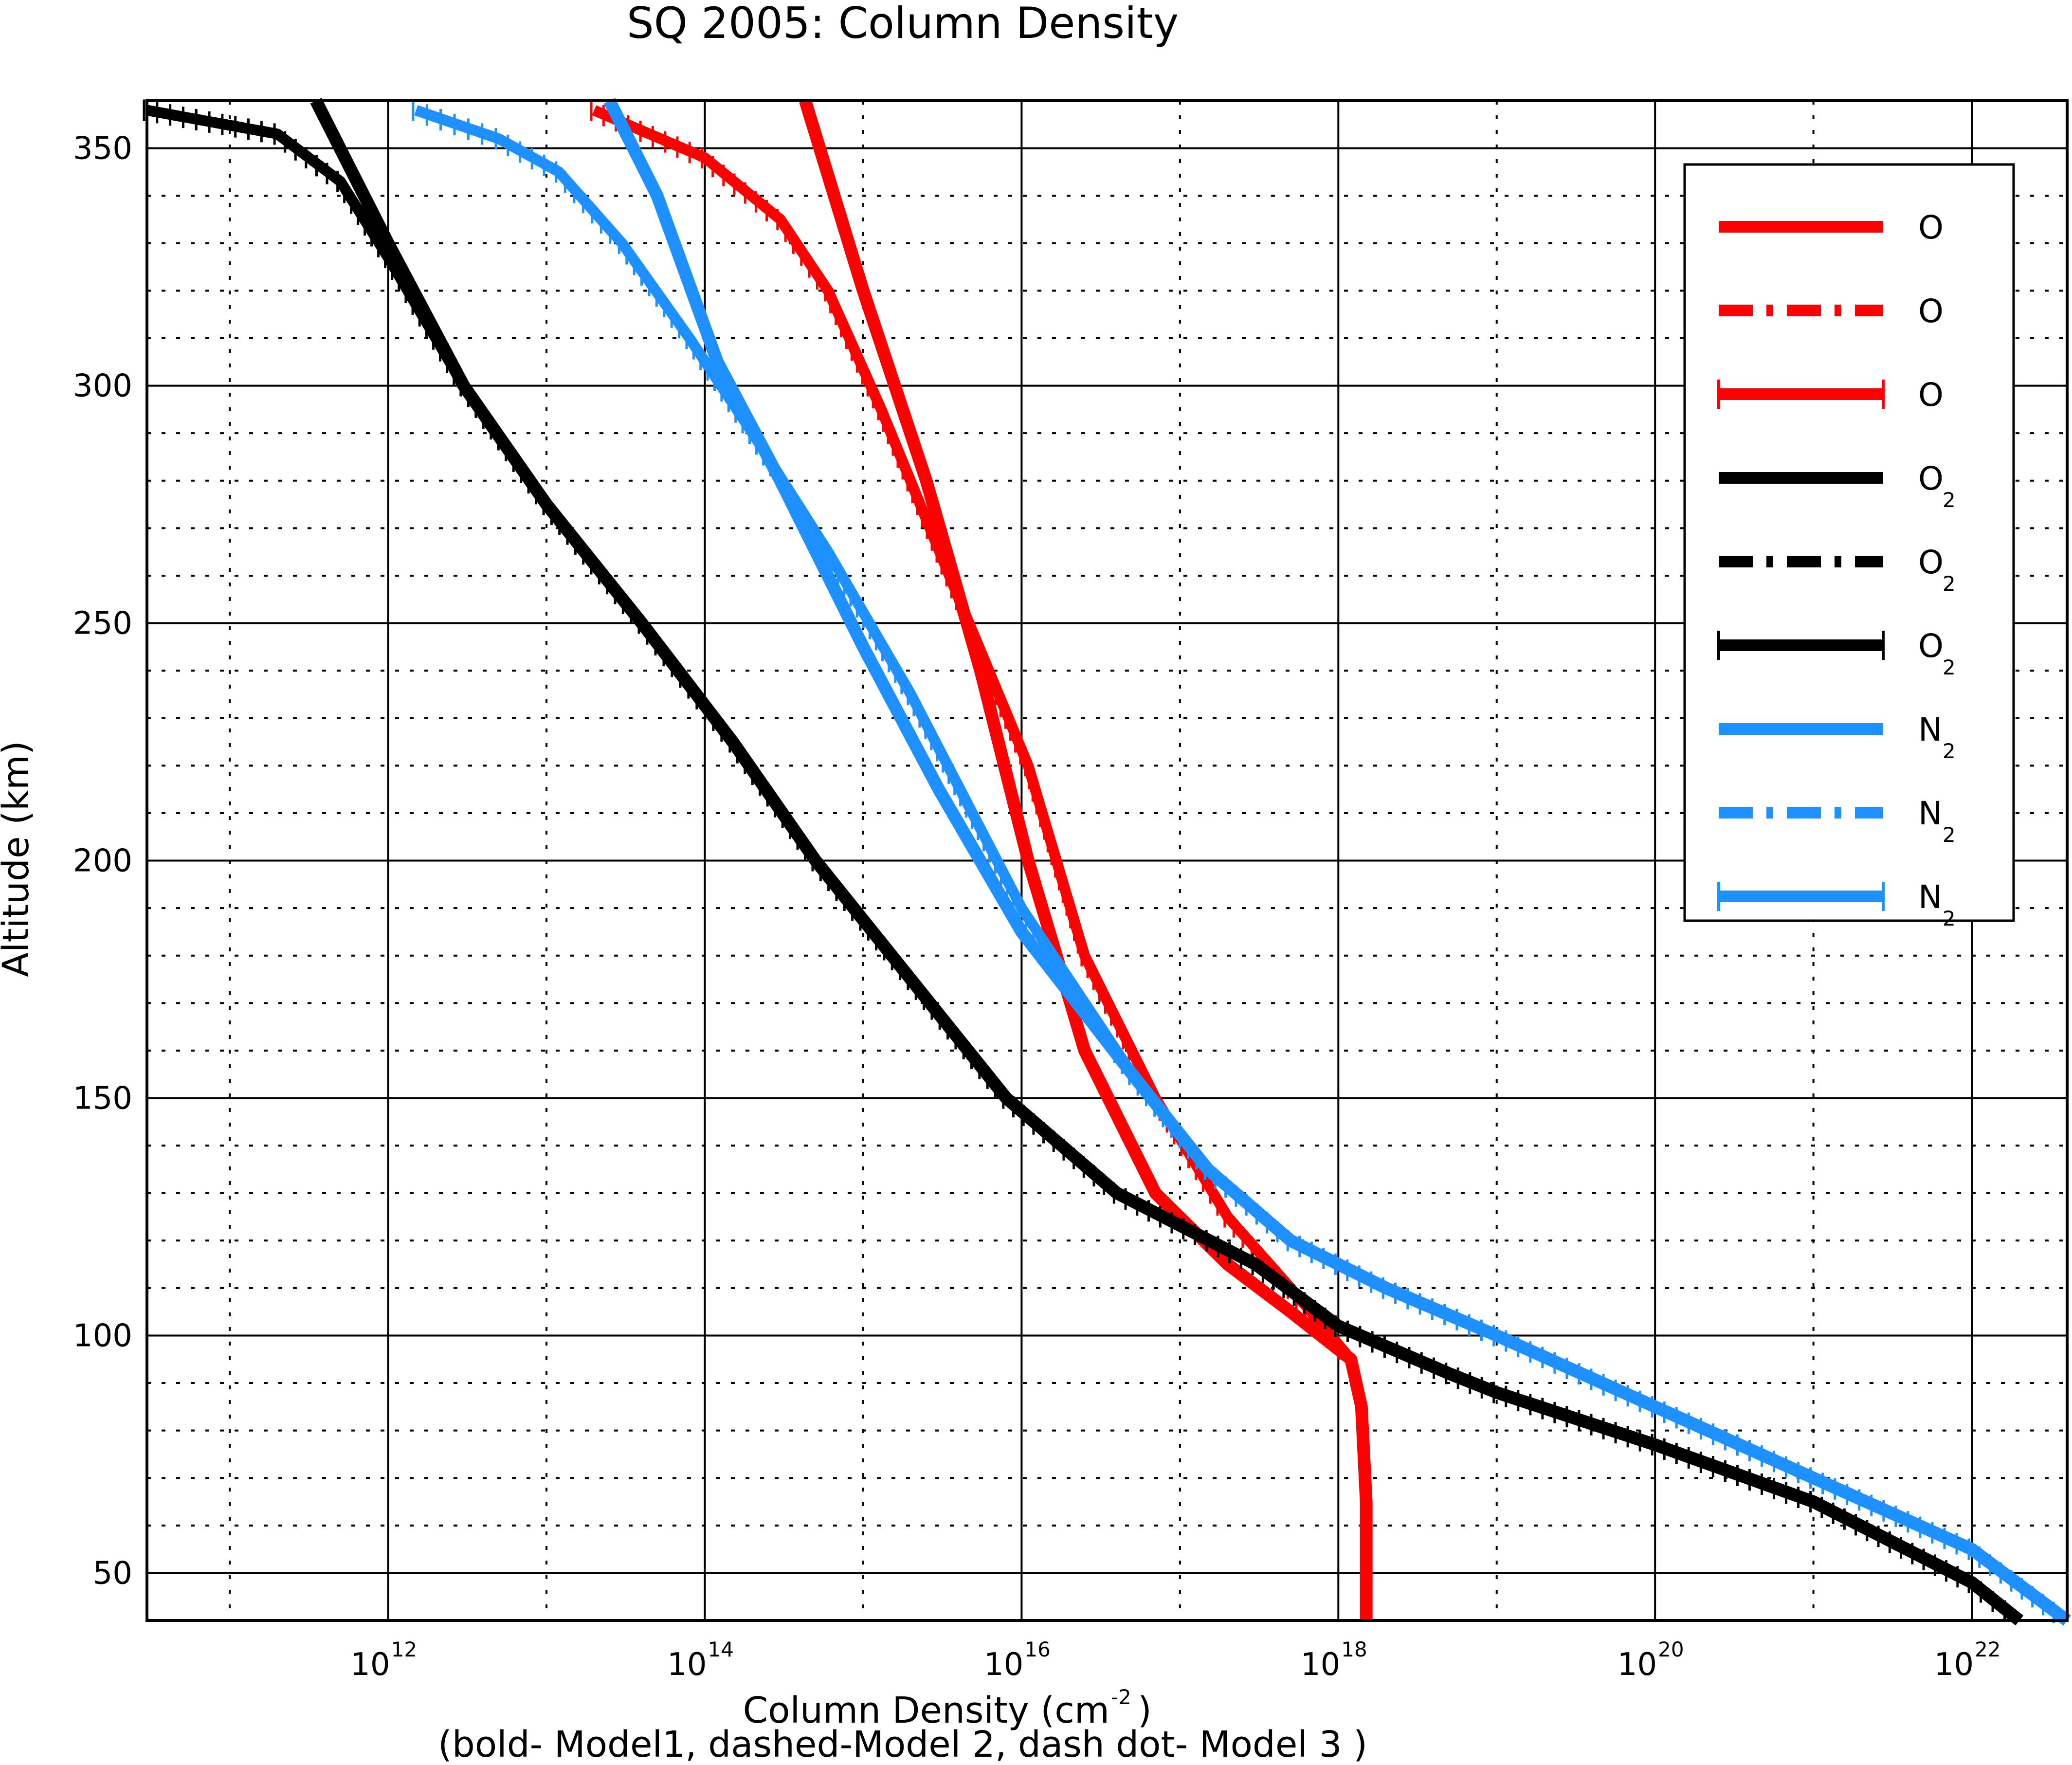 This screenshot has height=1765, width=2072. What do you see at coordinates (1121, 1697) in the screenshot?
I see `x-axis-label-superscript: -2` at bounding box center [1121, 1697].